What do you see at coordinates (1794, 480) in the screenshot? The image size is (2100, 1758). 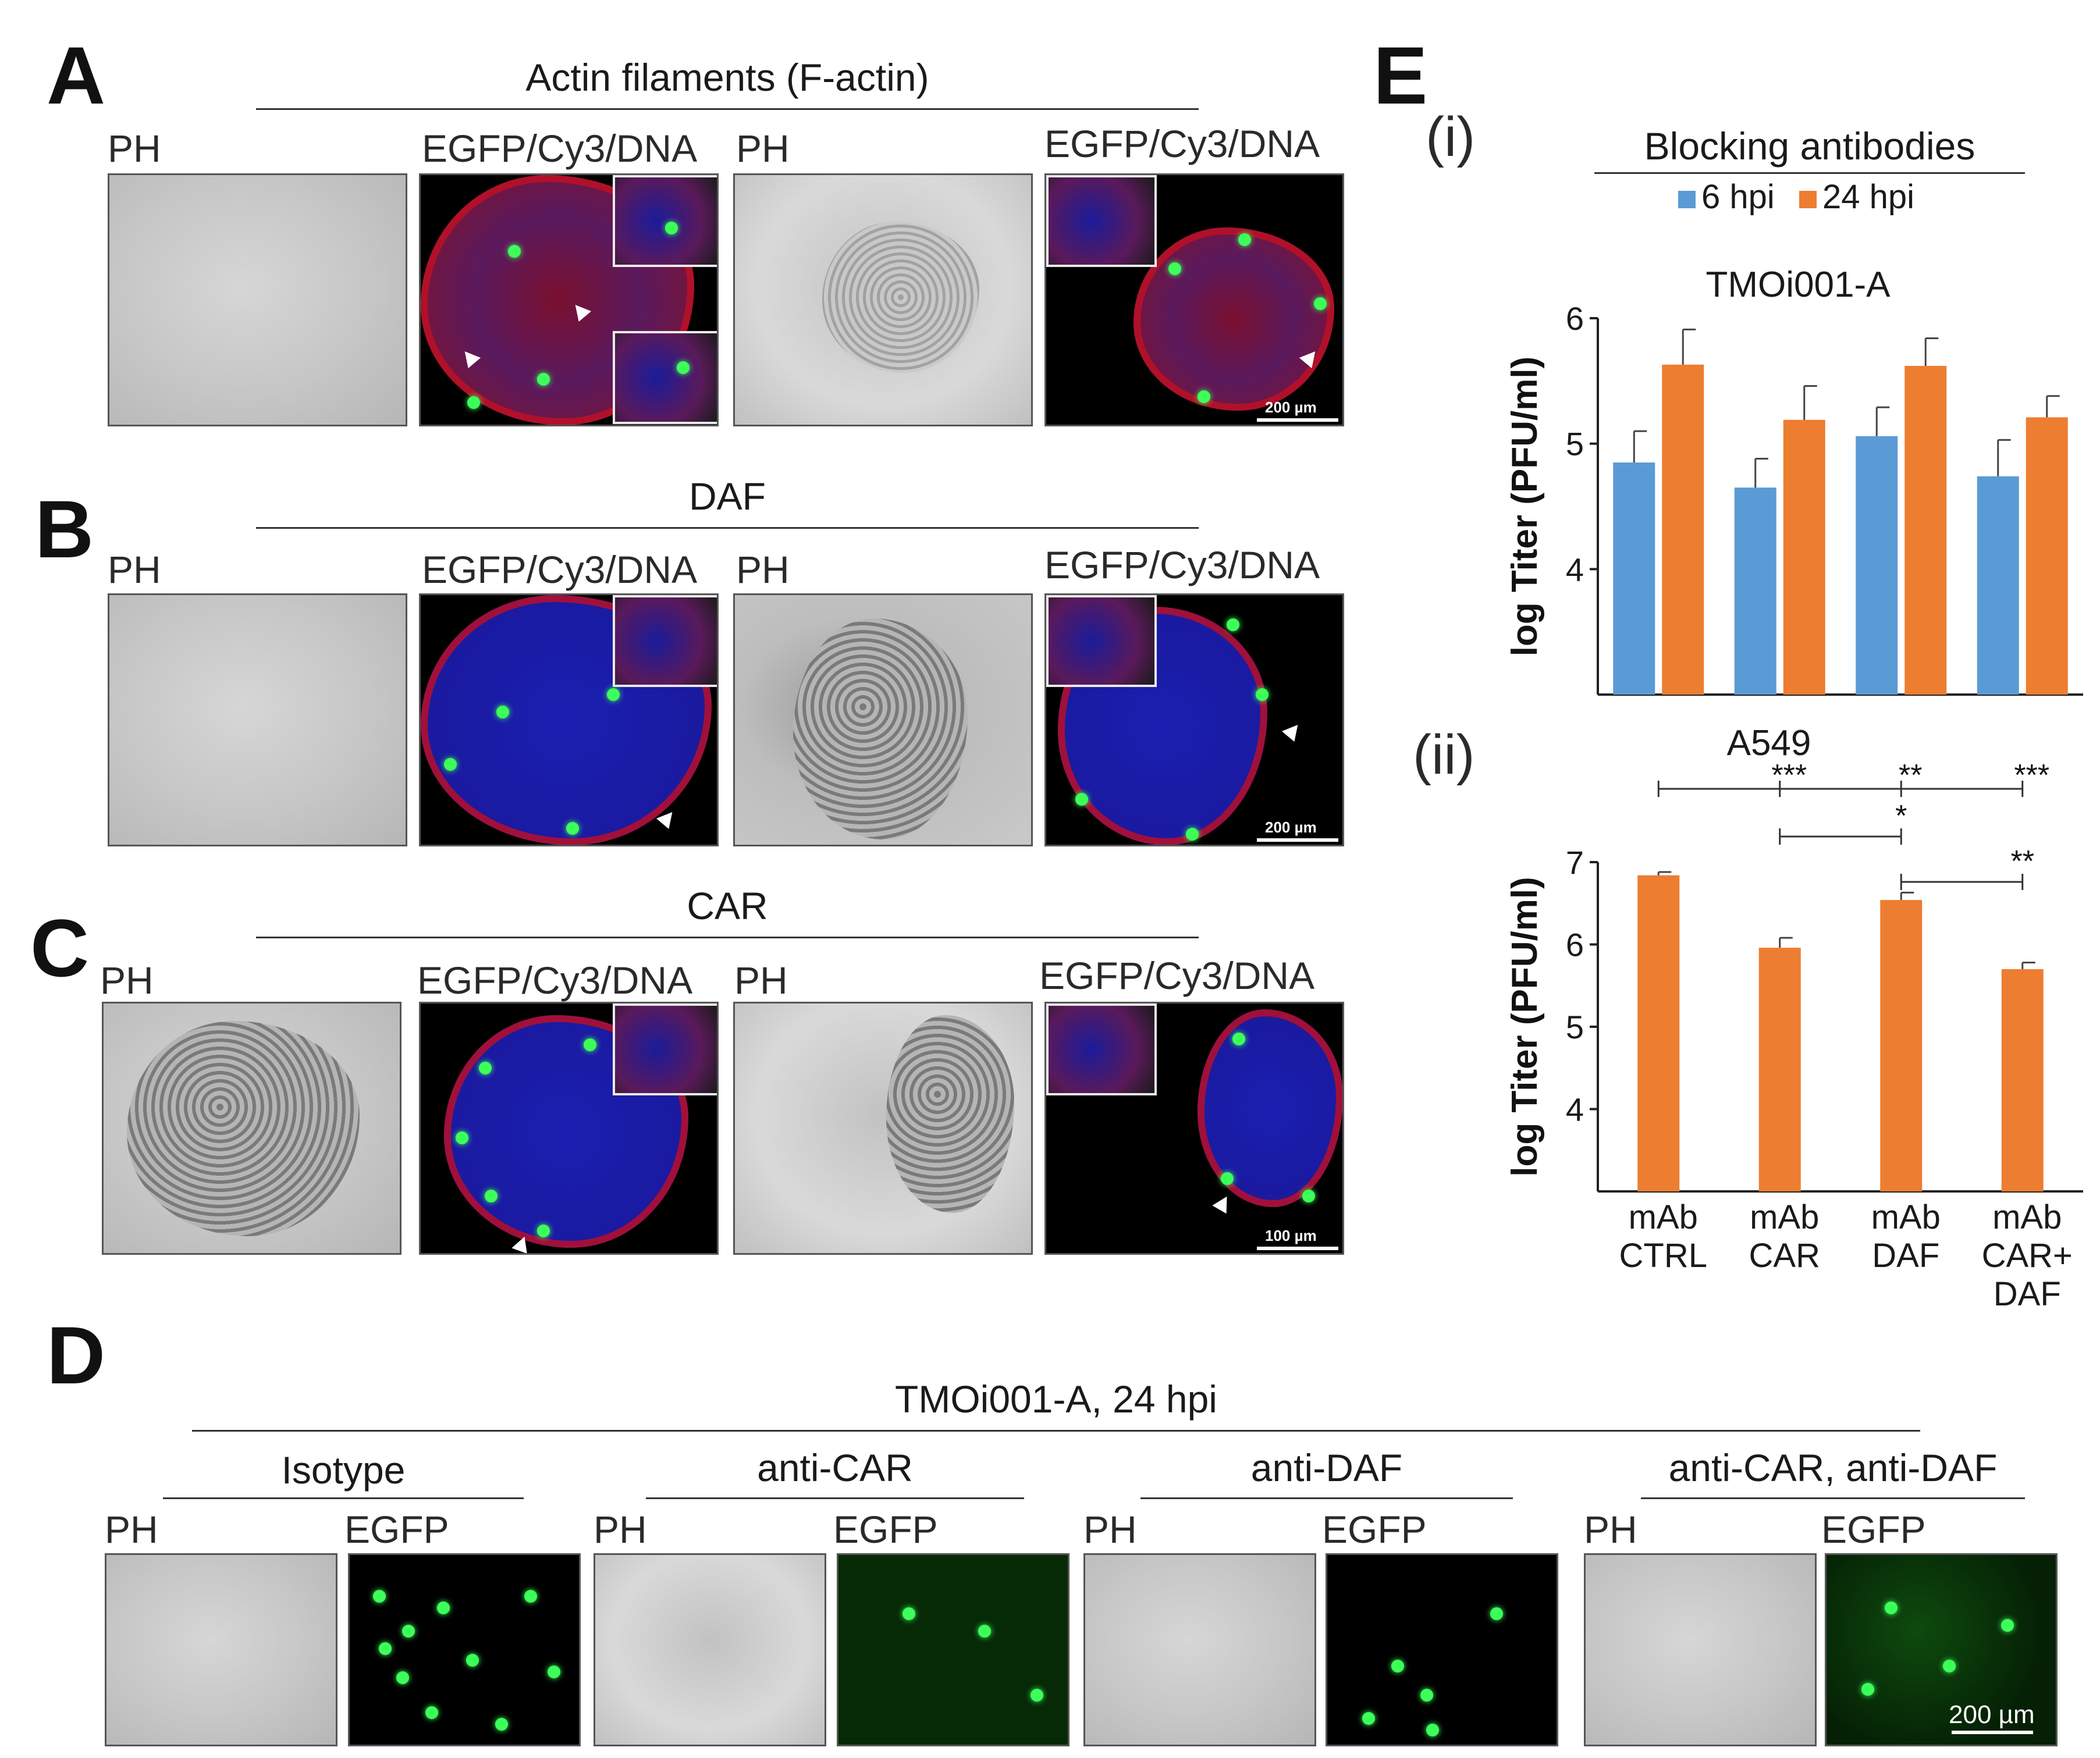 I see `chart-i: TMOi001-A log Titer (PFU/ml) 4 5 6` at bounding box center [1794, 480].